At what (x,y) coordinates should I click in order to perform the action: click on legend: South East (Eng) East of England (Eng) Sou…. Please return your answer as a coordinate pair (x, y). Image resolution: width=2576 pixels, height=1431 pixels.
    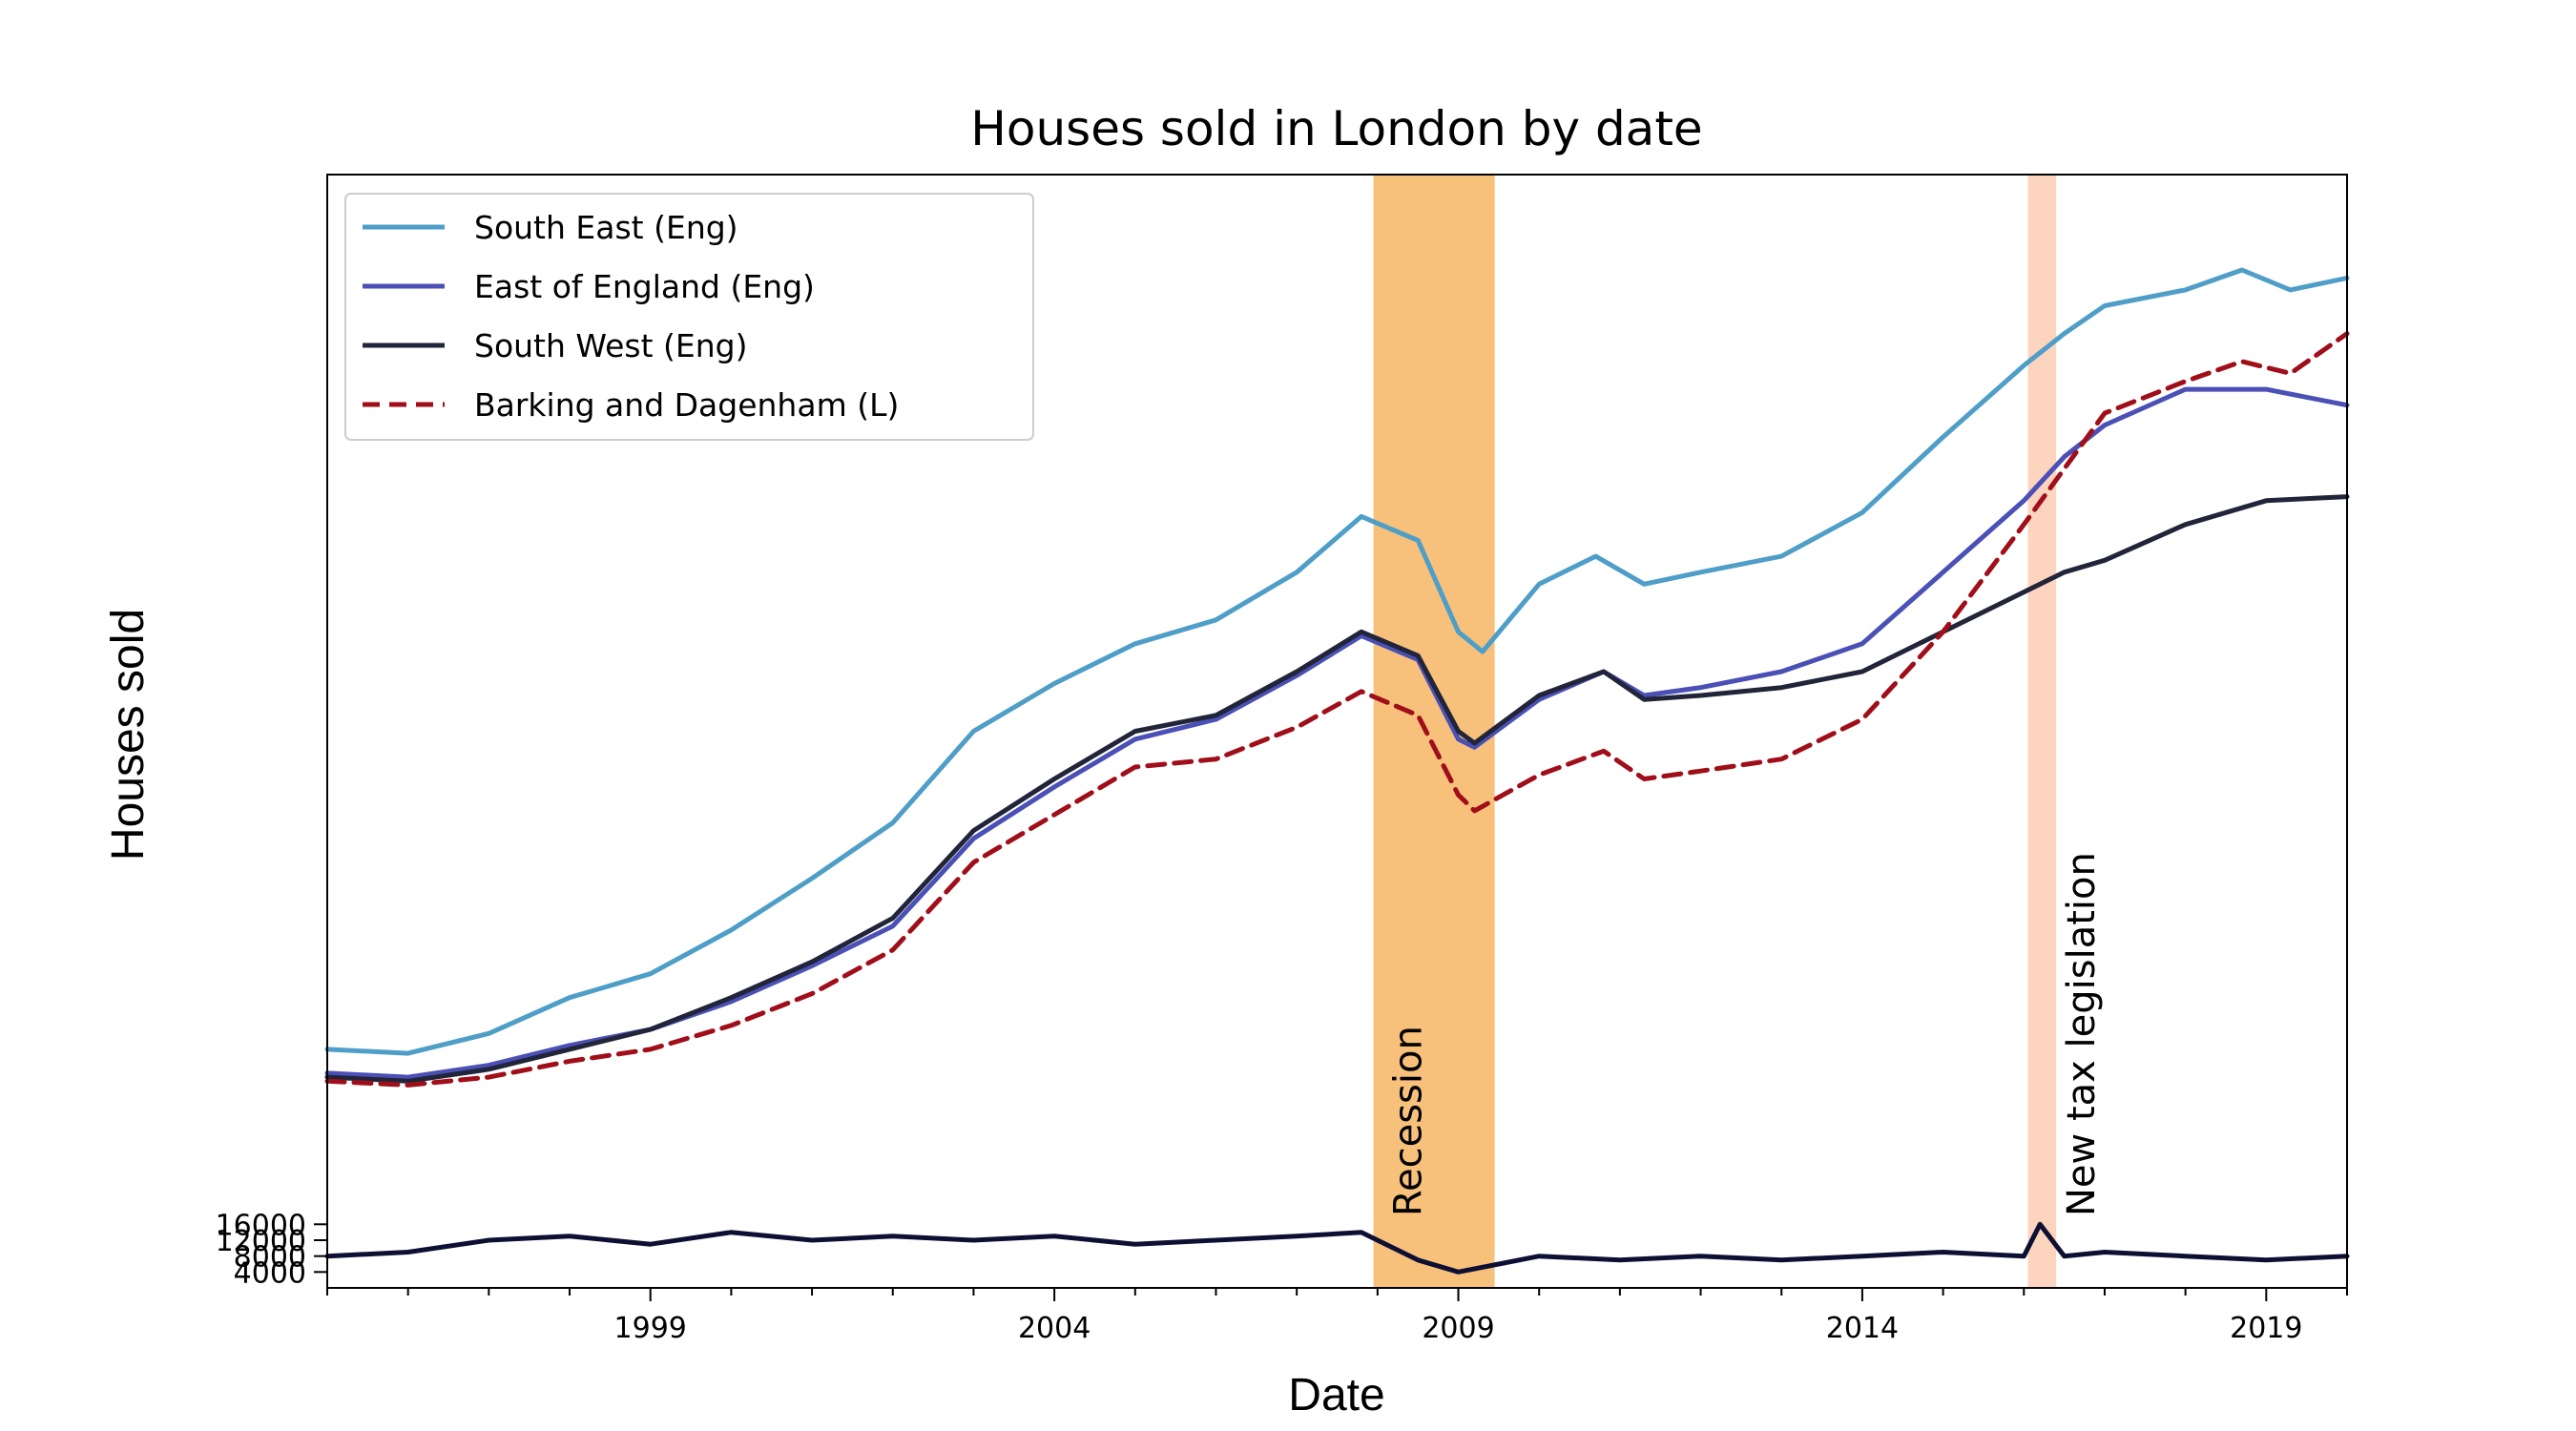
    Looking at the image, I should click on (689, 317).